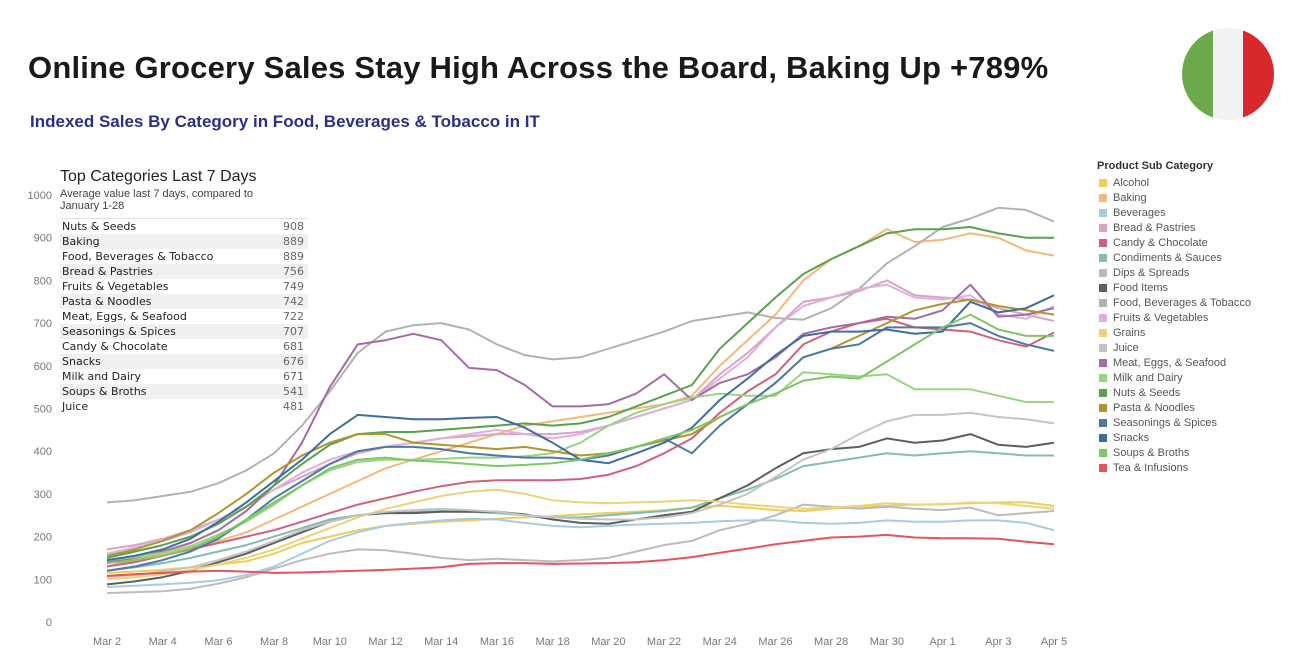  I want to click on legend-label: Dips & Spreads, so click(1151, 272).